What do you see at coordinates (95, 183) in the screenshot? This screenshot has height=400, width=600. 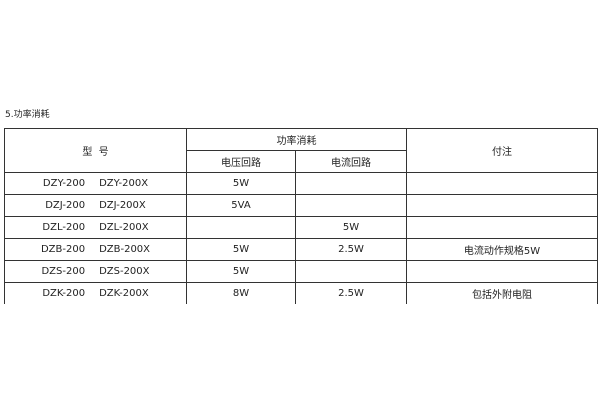 I see `model-cell: DZY-200 DZY-200X` at bounding box center [95, 183].